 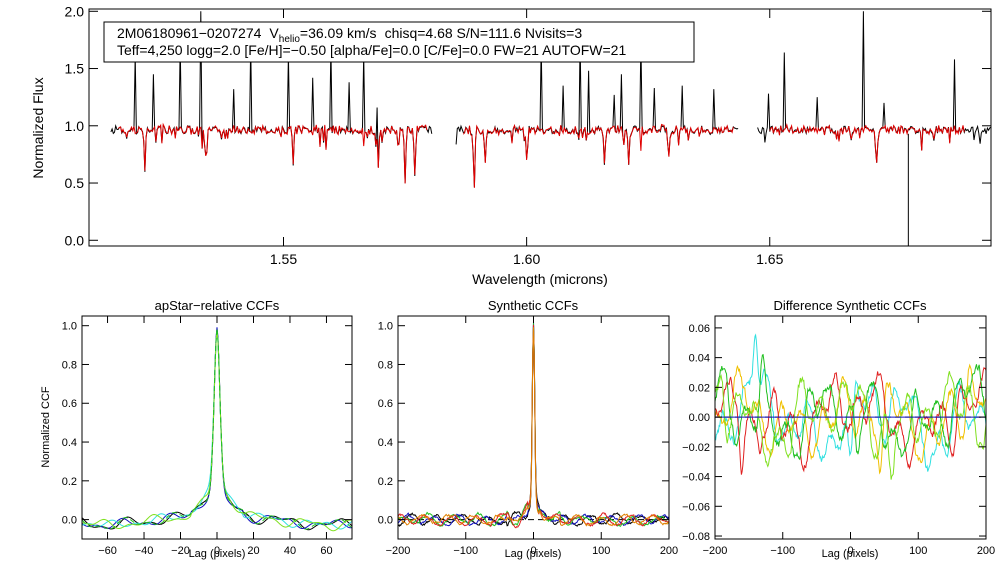 I want to click on spectrum-annotation-box, so click(x=399, y=42).